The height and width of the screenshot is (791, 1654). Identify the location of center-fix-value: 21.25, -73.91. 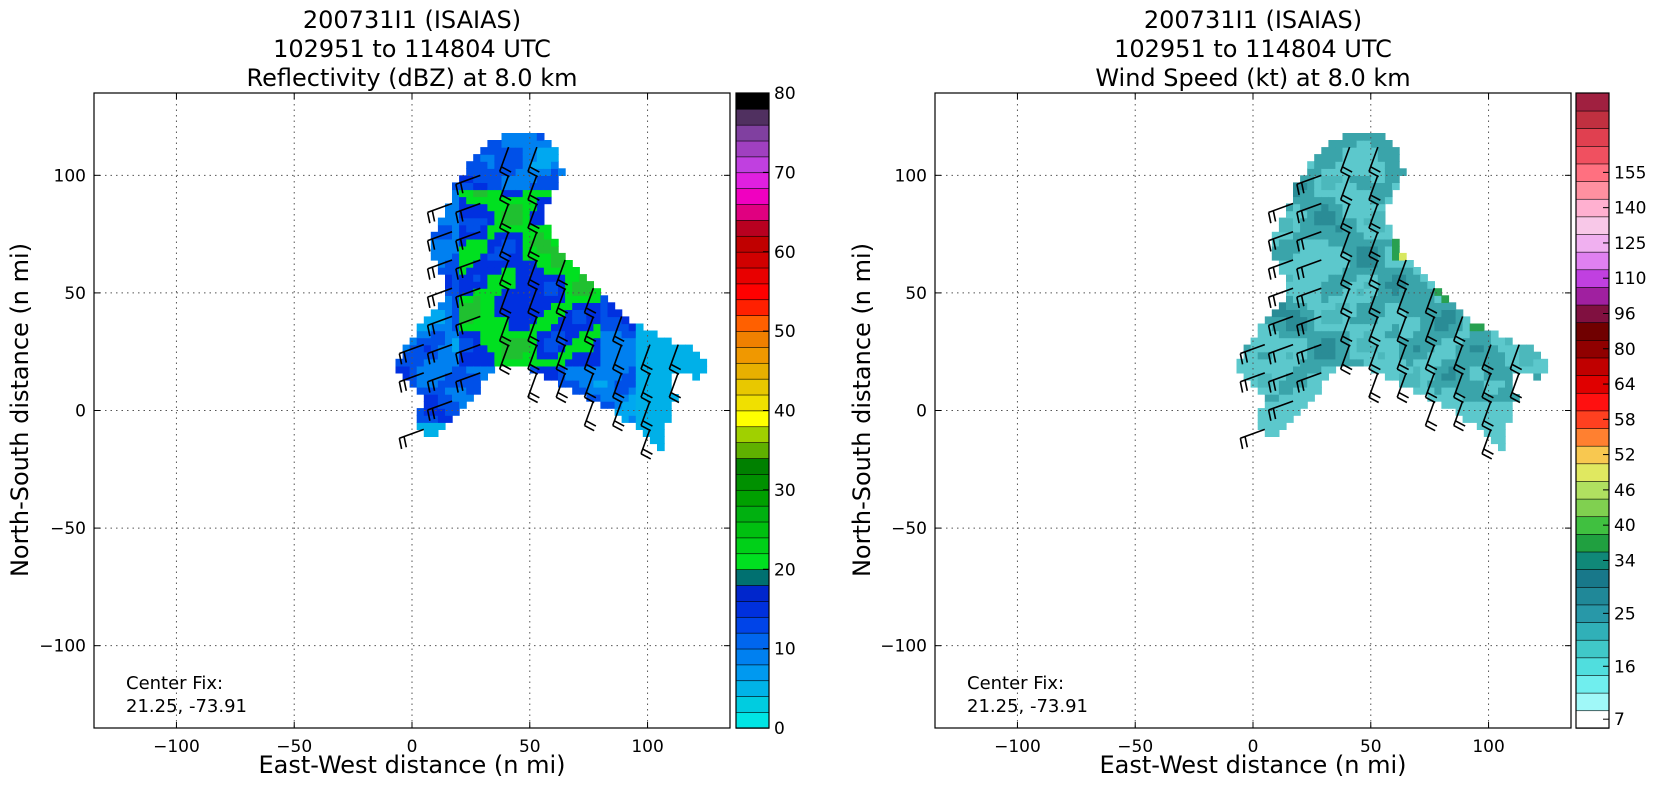
(1027, 706).